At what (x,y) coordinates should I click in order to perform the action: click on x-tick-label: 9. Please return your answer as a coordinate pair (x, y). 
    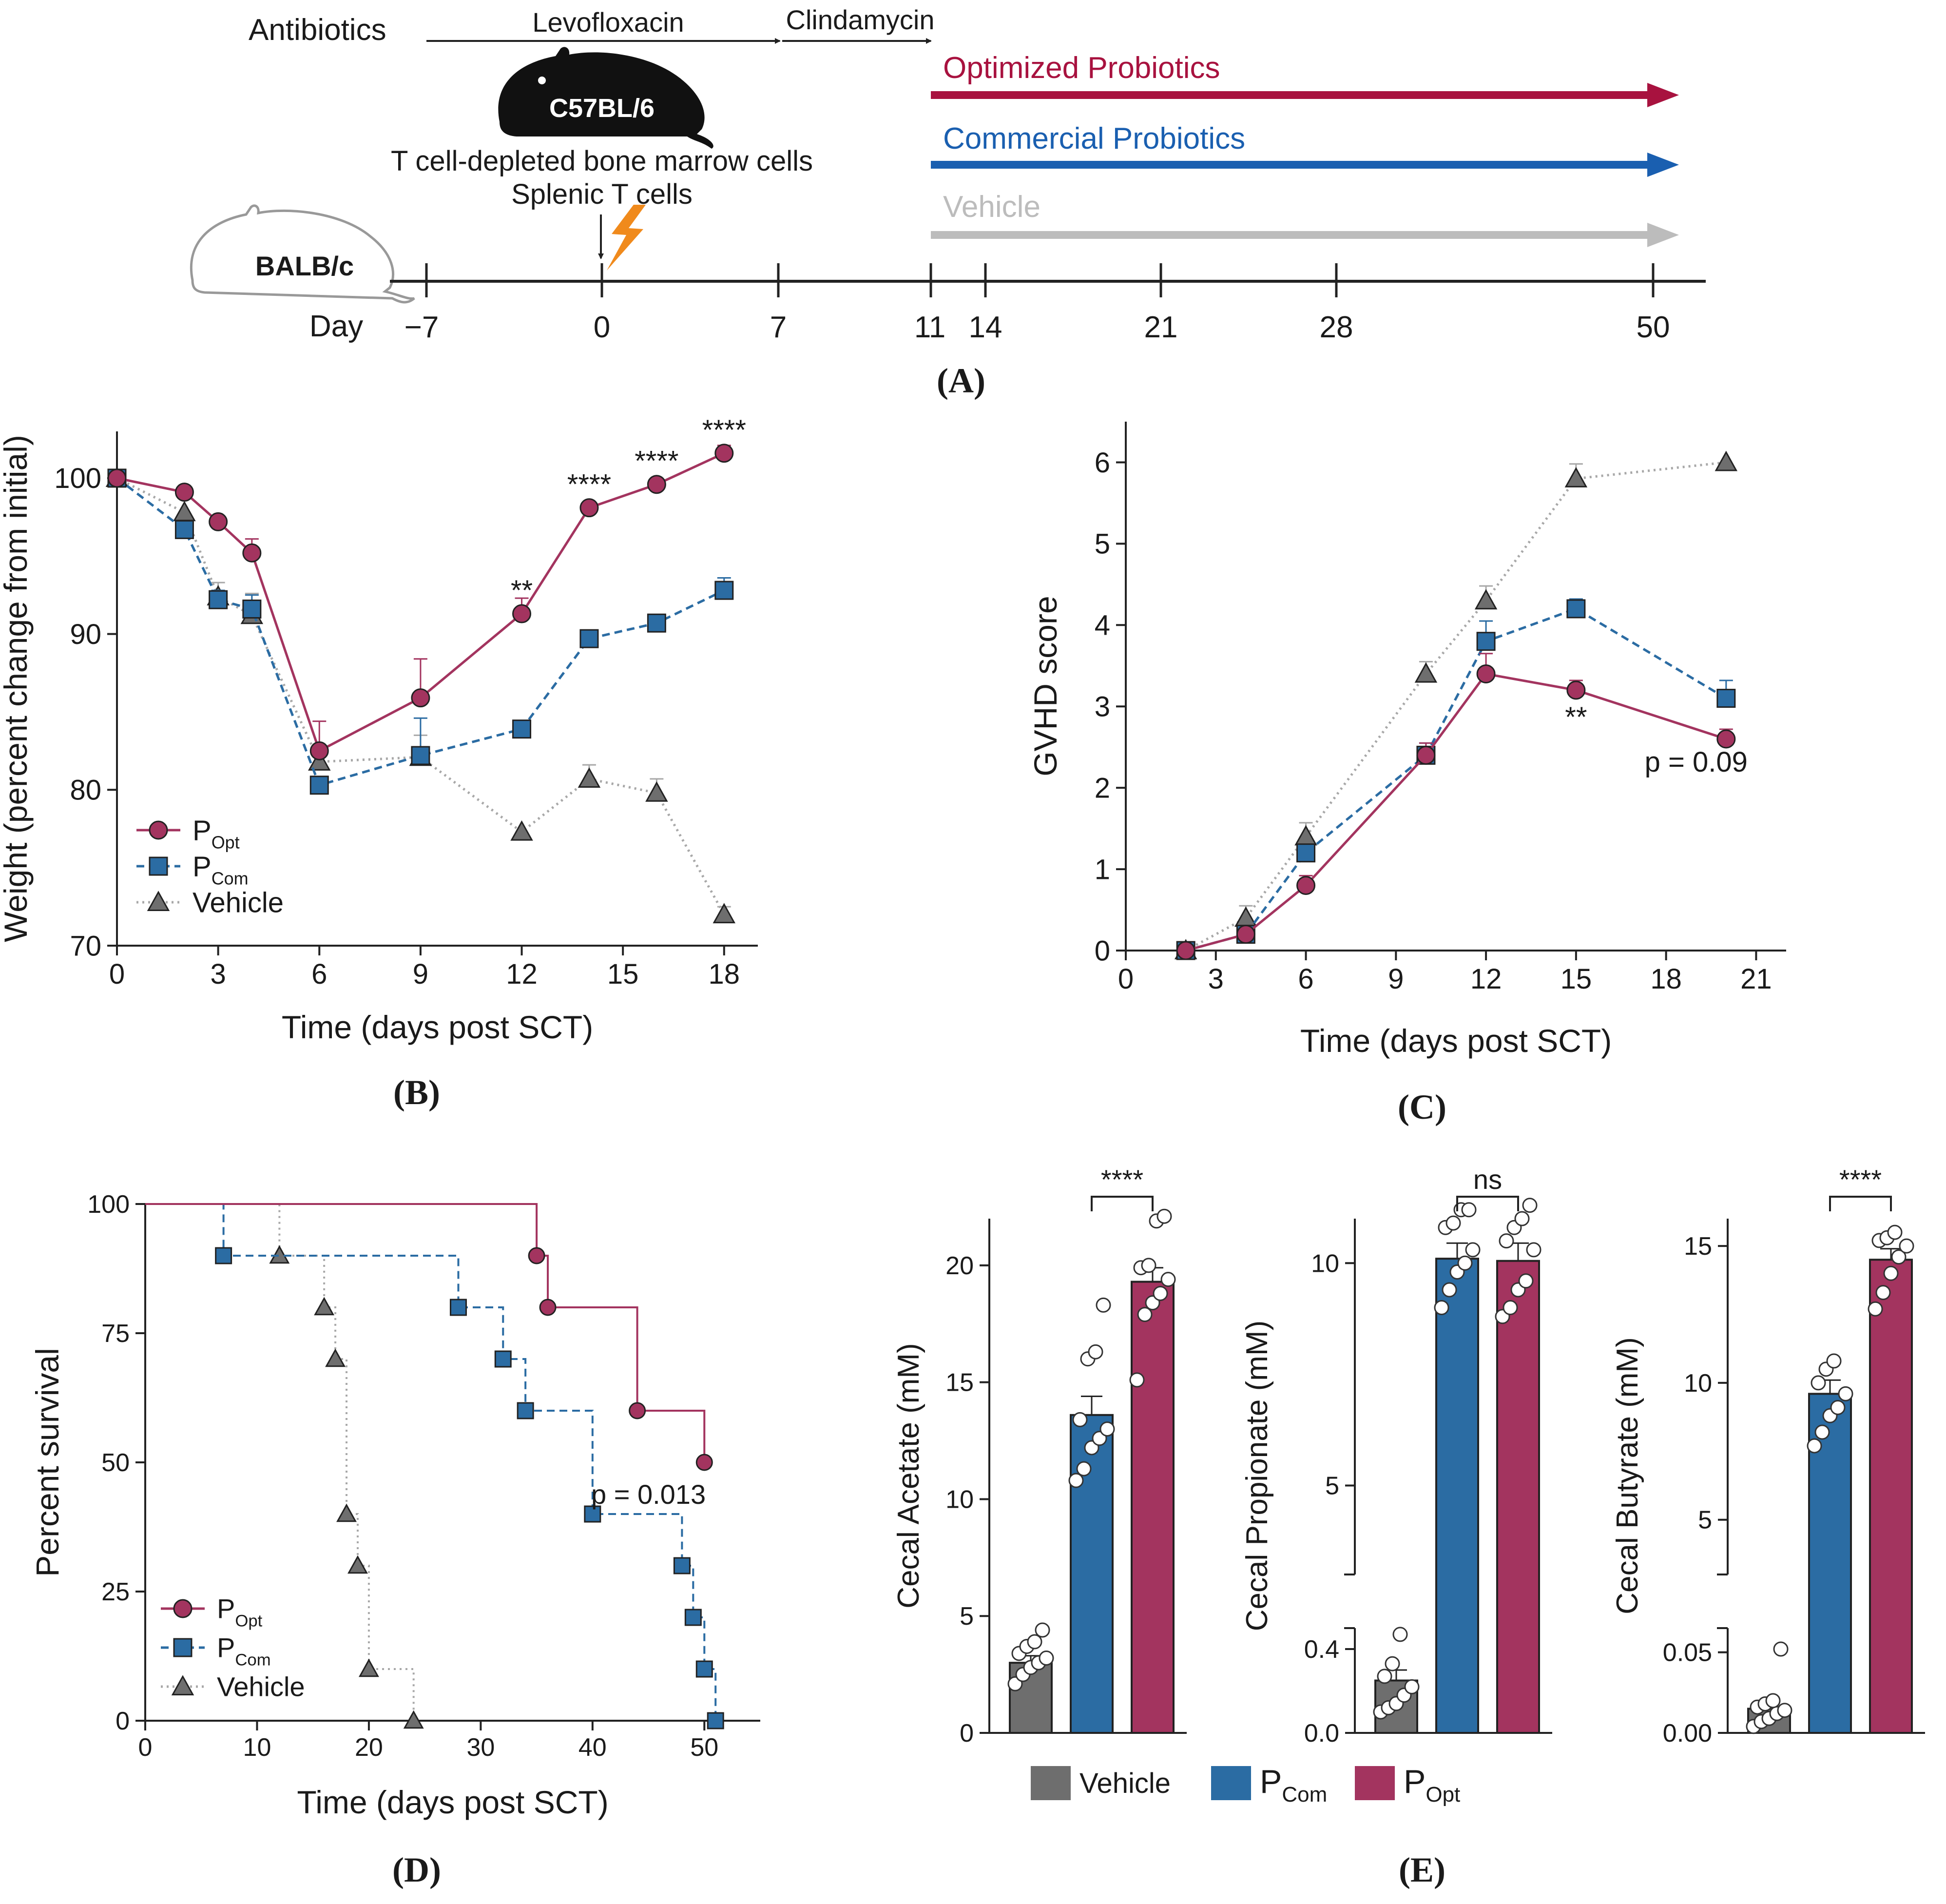
    Looking at the image, I should click on (1396, 979).